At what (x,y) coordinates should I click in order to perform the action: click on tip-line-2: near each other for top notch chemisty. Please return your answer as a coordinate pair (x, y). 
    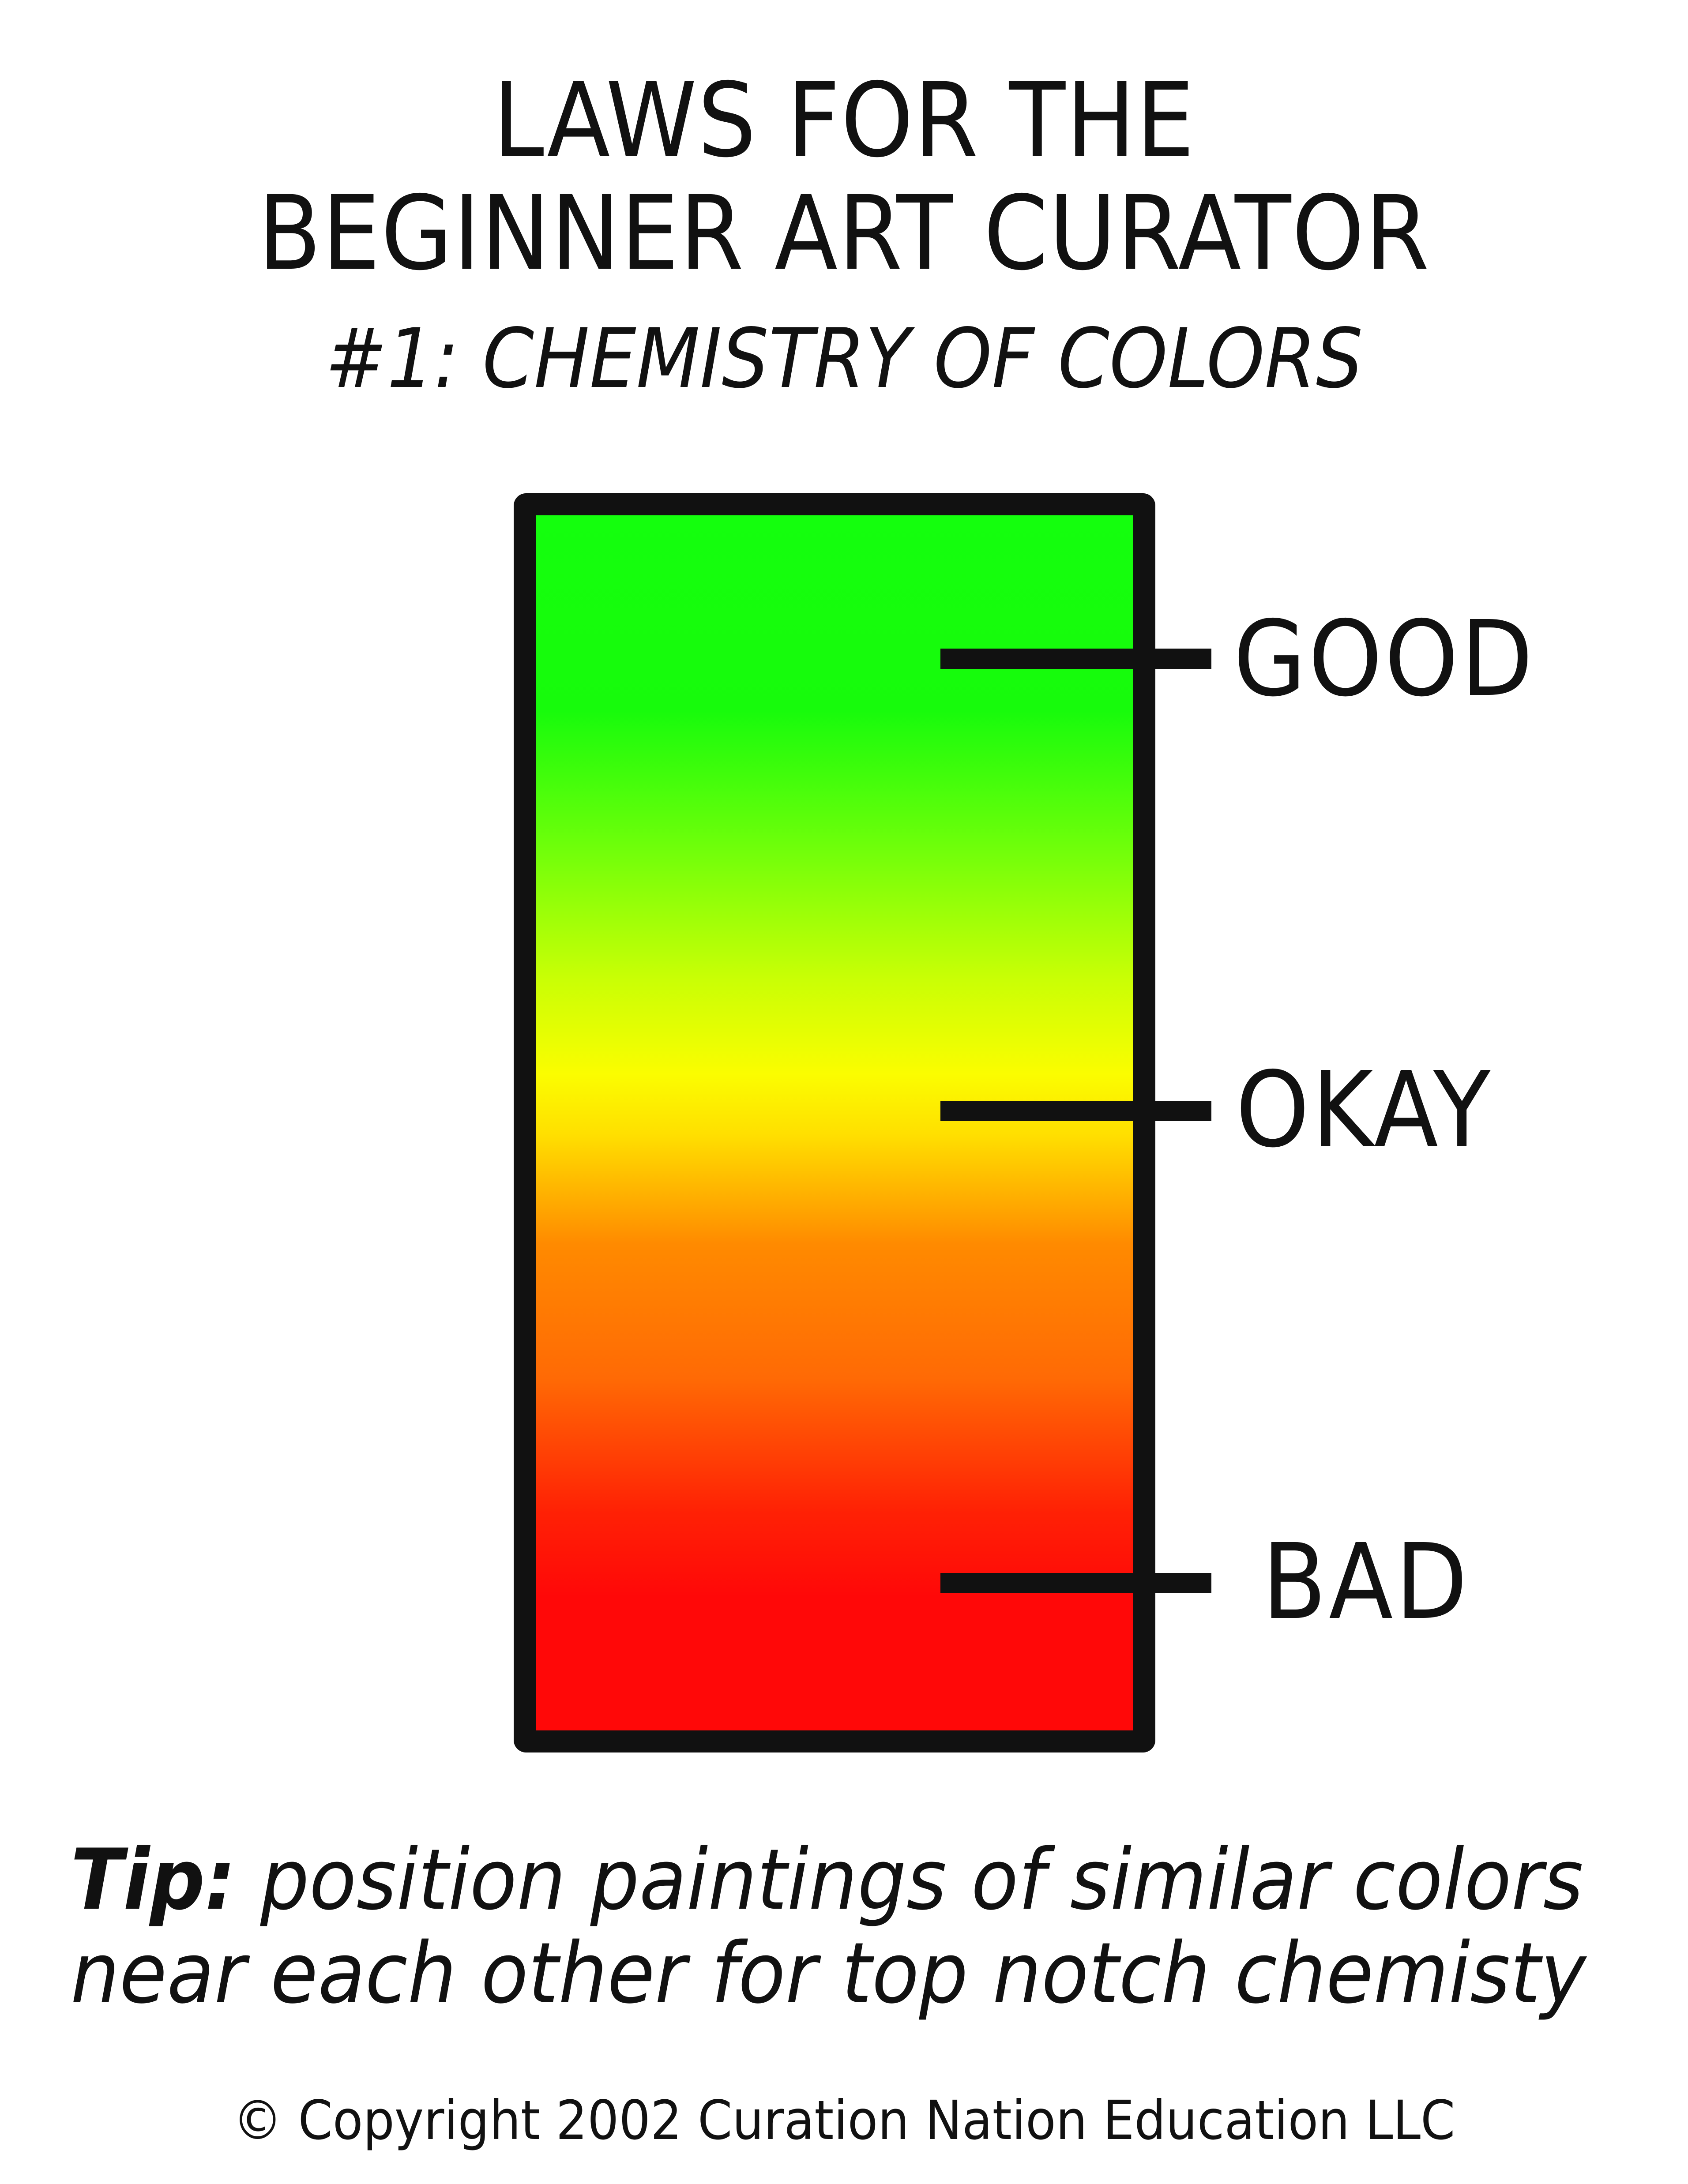
    Looking at the image, I should click on (828, 1973).